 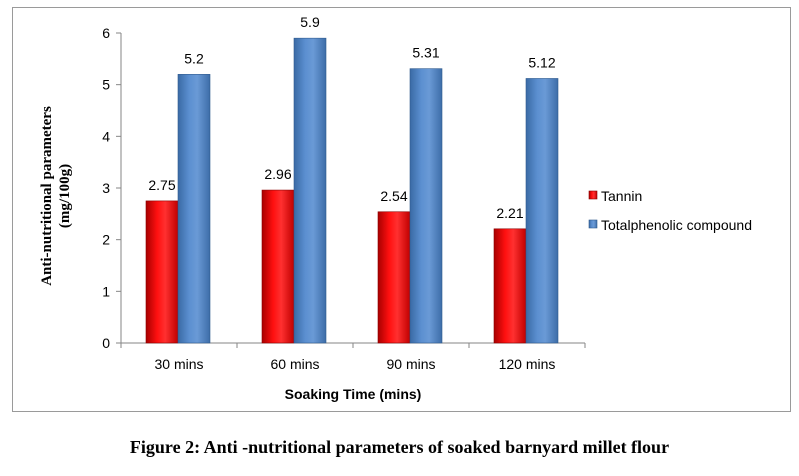 What do you see at coordinates (106, 33) in the screenshot?
I see `y-tick-label: 6` at bounding box center [106, 33].